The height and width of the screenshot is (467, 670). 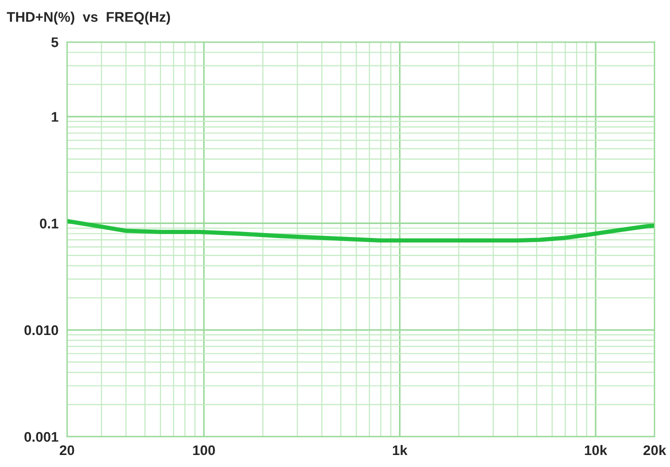 What do you see at coordinates (41, 437) in the screenshot?
I see `y-tick-label: 0.001` at bounding box center [41, 437].